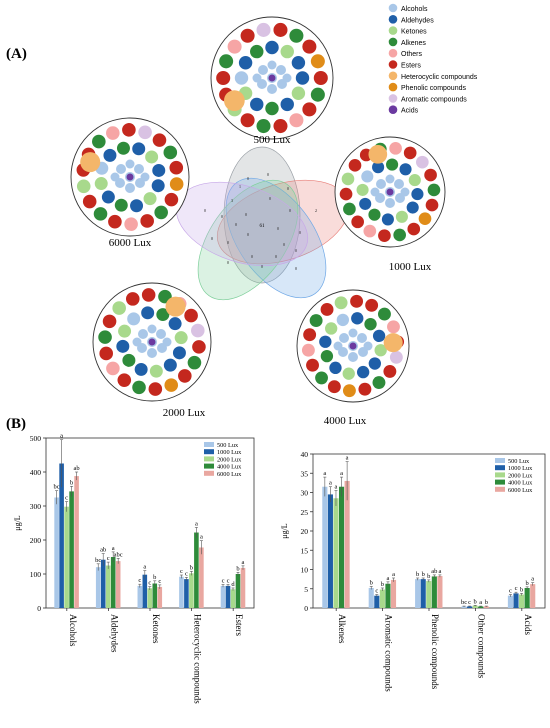 Image resolution: width=550 pixels, height=728 pixels. I want to click on x-category-label: Phenolic compounds, so click(435, 652).